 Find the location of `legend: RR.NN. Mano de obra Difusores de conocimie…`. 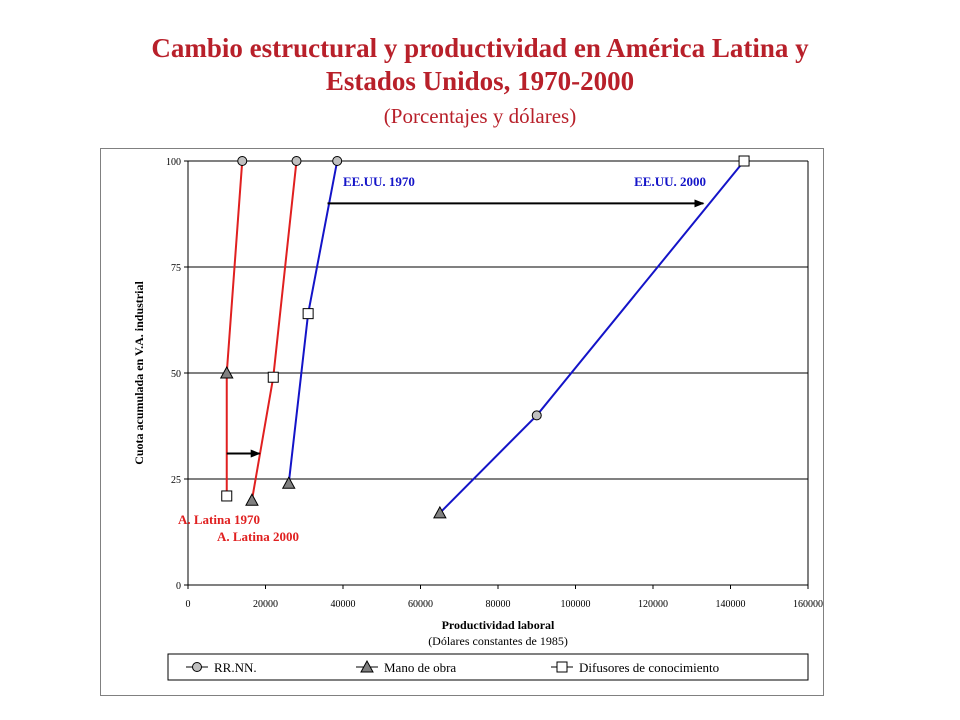

legend: RR.NN. Mano de obra Difusores de conocimie… is located at coordinates (488, 667).